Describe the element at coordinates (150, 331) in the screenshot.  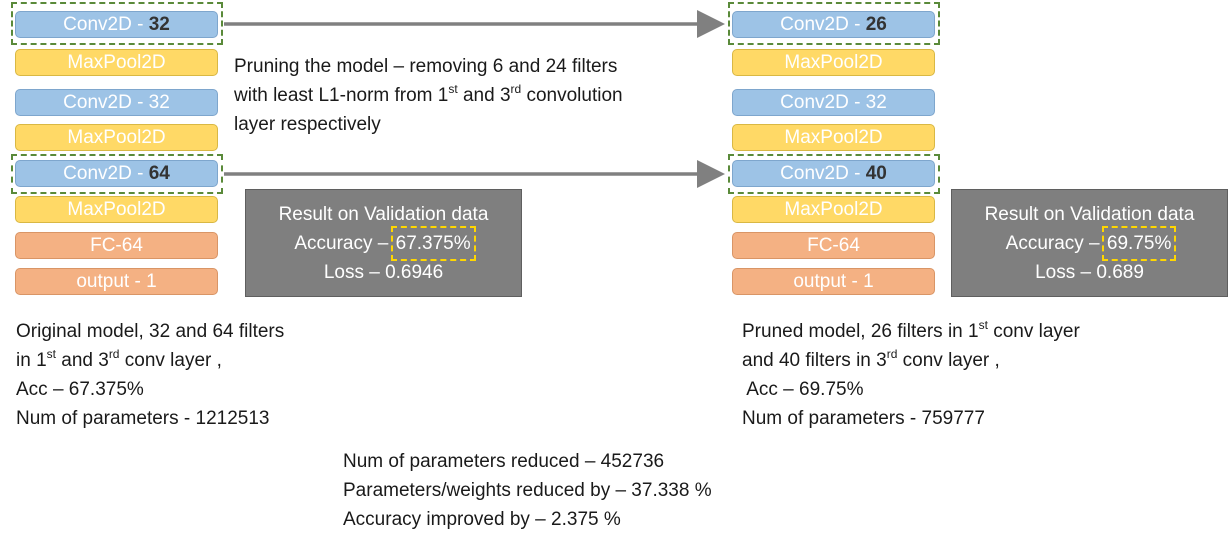
I see `original-caption-line1: Original model, 32 and 64 filters` at that location.